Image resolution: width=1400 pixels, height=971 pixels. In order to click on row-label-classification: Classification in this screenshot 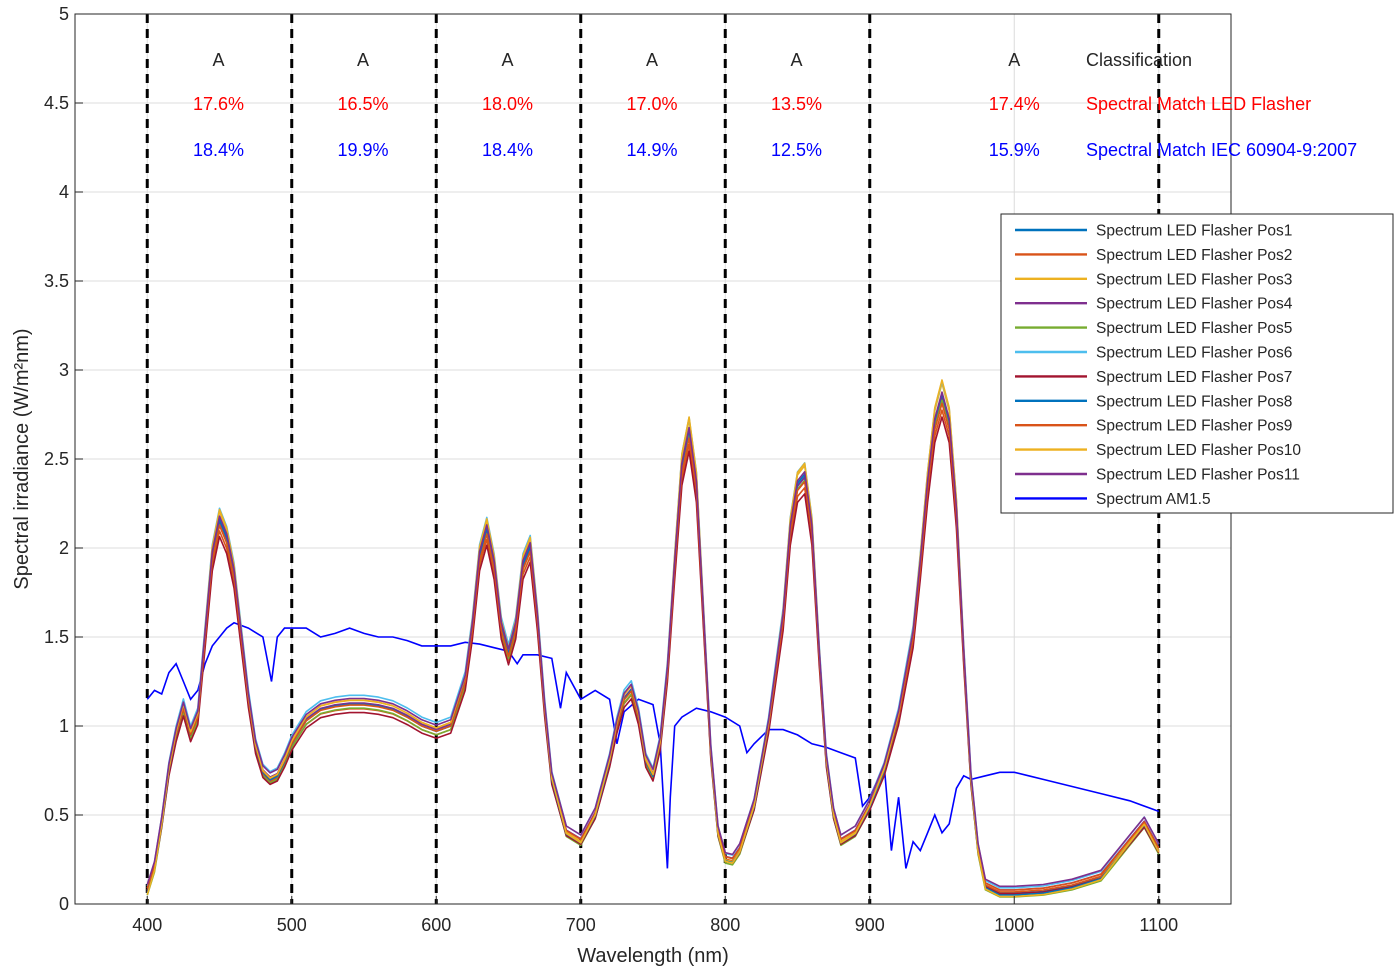, I will do `click(1139, 60)`.